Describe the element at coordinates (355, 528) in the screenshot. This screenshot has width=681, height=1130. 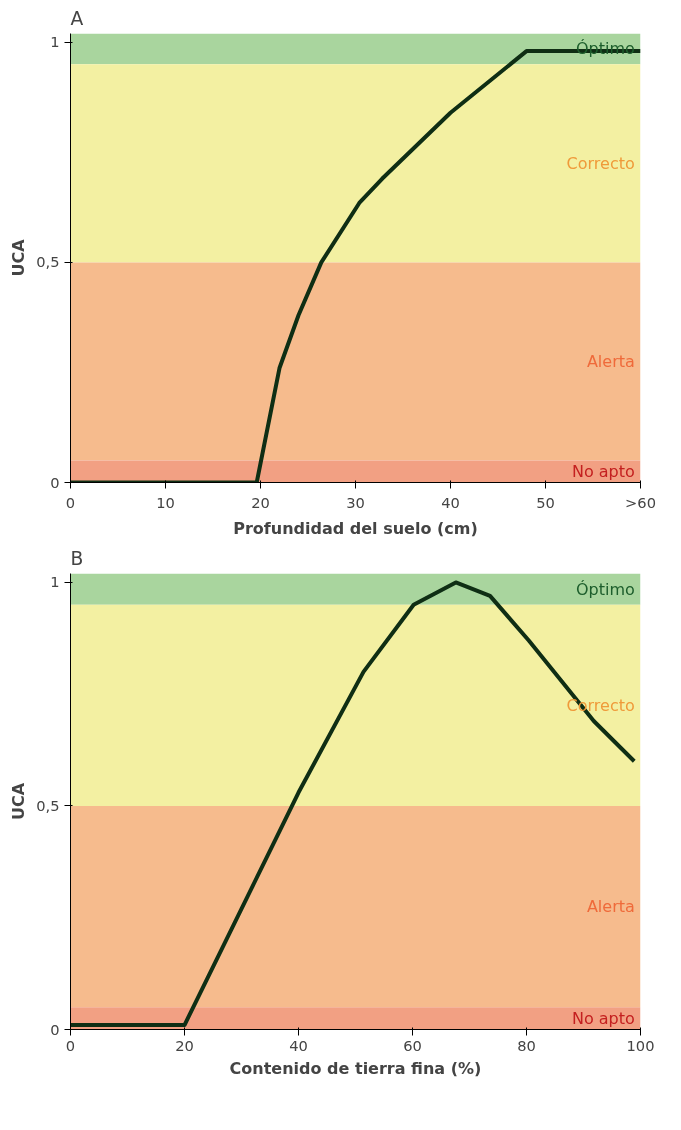
I see `x-axis-title: Profundidad del suelo (cm)` at that location.